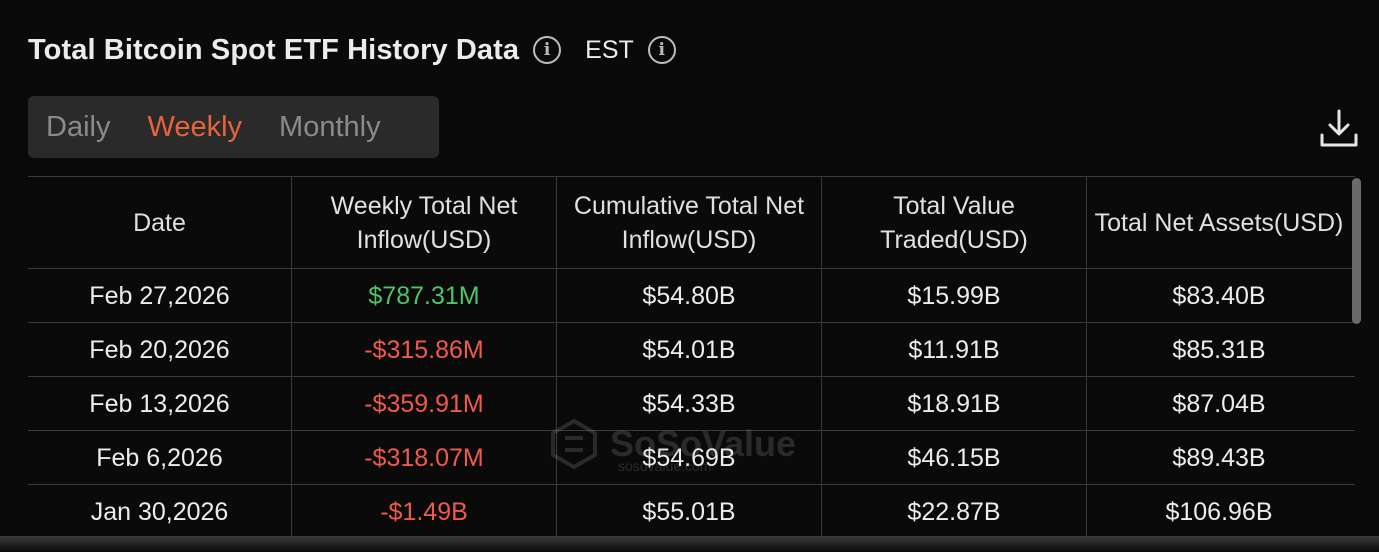 This screenshot has height=552, width=1379. Describe the element at coordinates (688, 457) in the screenshot. I see `cell-cumulative-net-inflow: $54.69B` at that location.